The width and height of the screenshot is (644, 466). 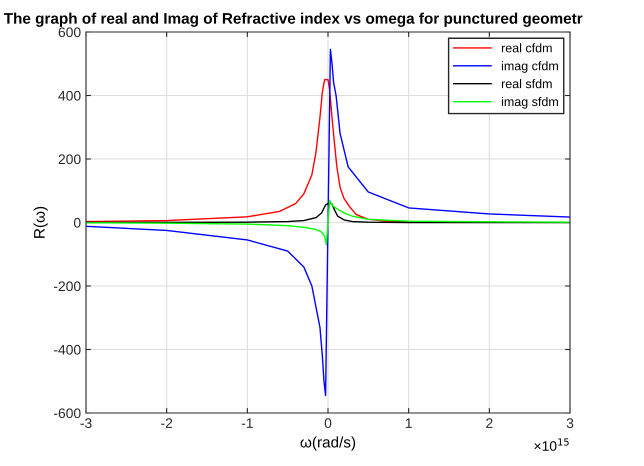 What do you see at coordinates (527, 83) in the screenshot?
I see `legend-label: real sfdm` at bounding box center [527, 83].